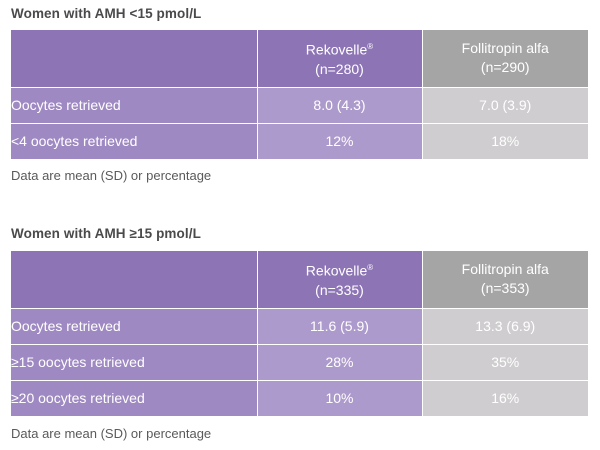 The width and height of the screenshot is (600, 450). I want to click on follitropin-value: 16%, so click(505, 398).